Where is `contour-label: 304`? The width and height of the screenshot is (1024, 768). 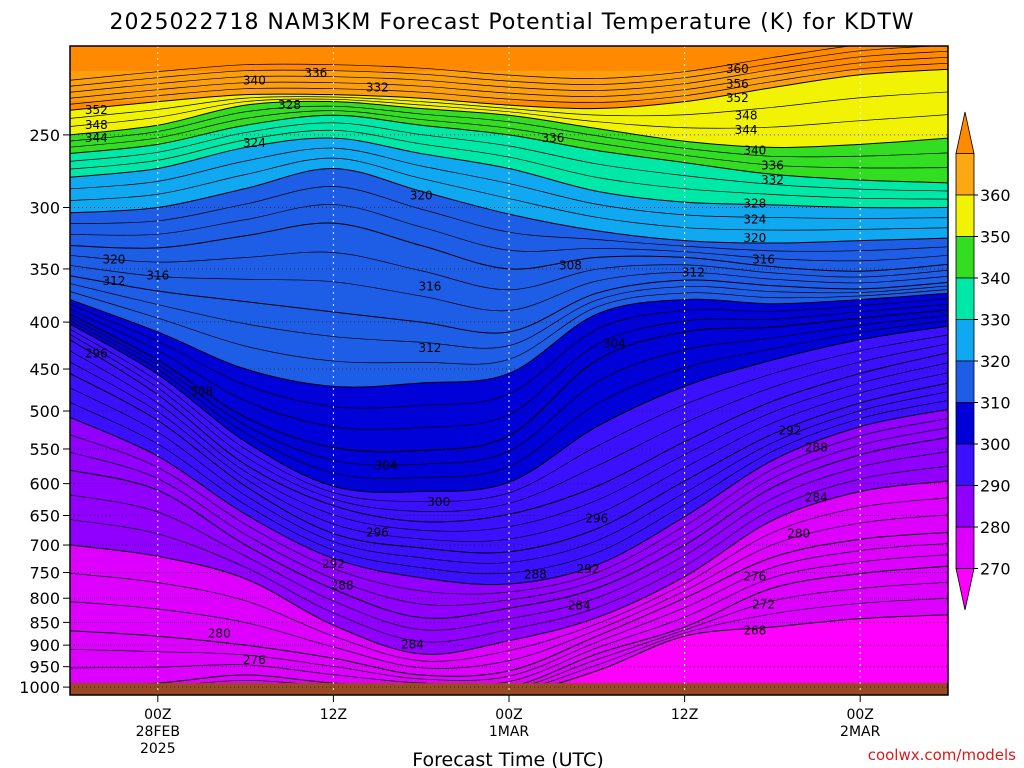 contour-label: 304 is located at coordinates (386, 465).